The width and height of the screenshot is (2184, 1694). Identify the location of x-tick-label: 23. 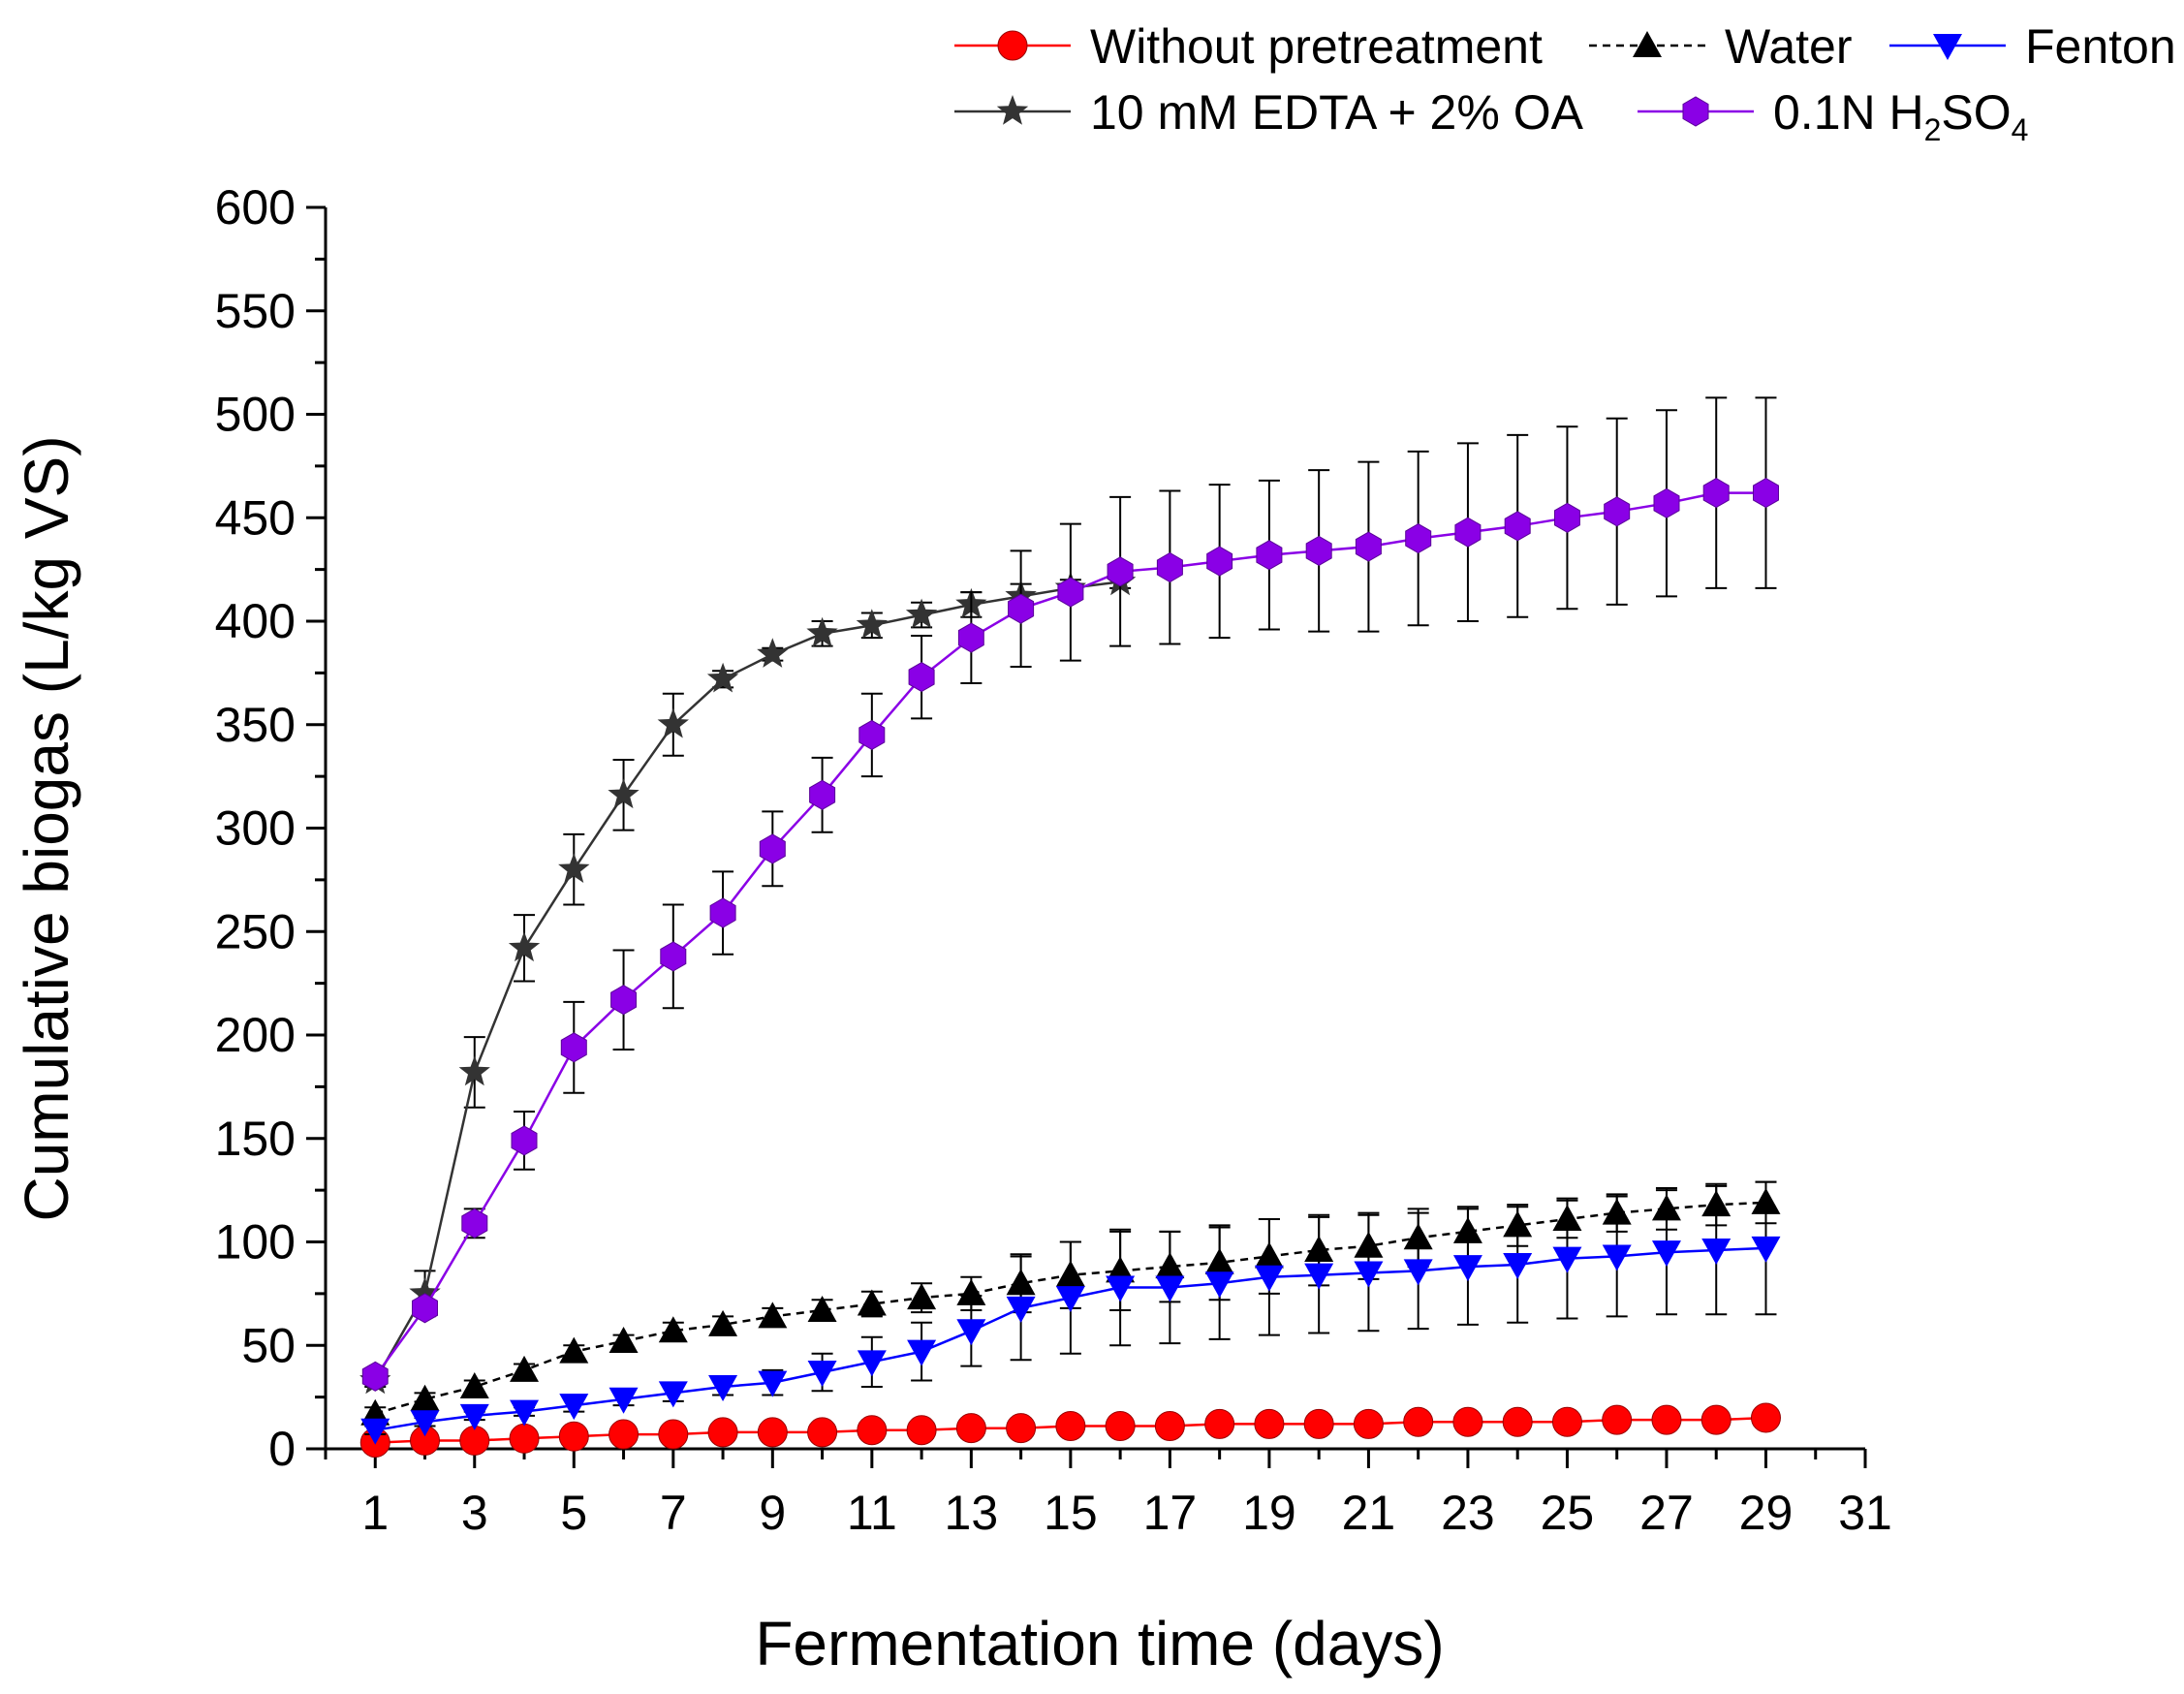
(1468, 1513).